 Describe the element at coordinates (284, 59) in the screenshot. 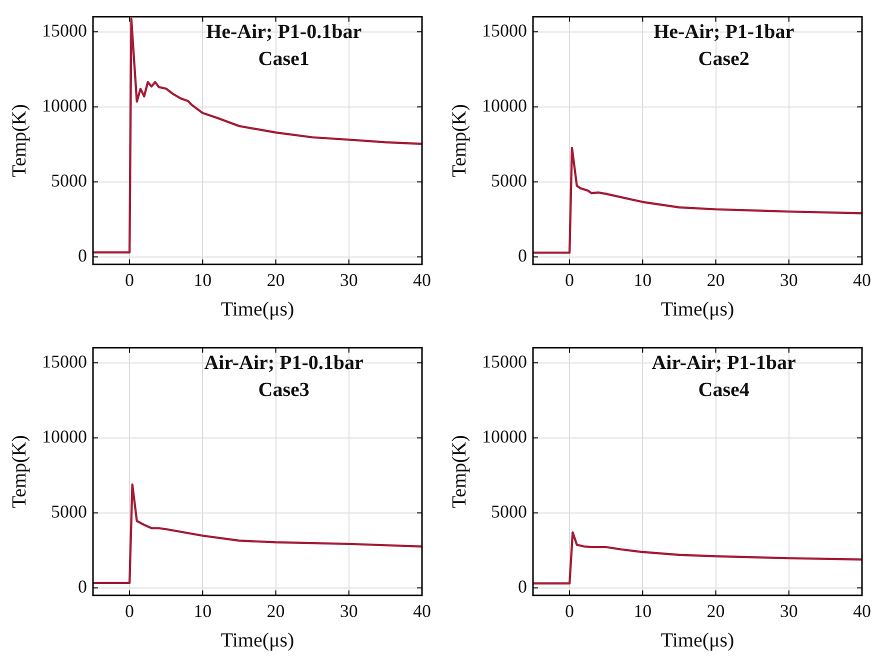

I see `annotation: Case1` at that location.